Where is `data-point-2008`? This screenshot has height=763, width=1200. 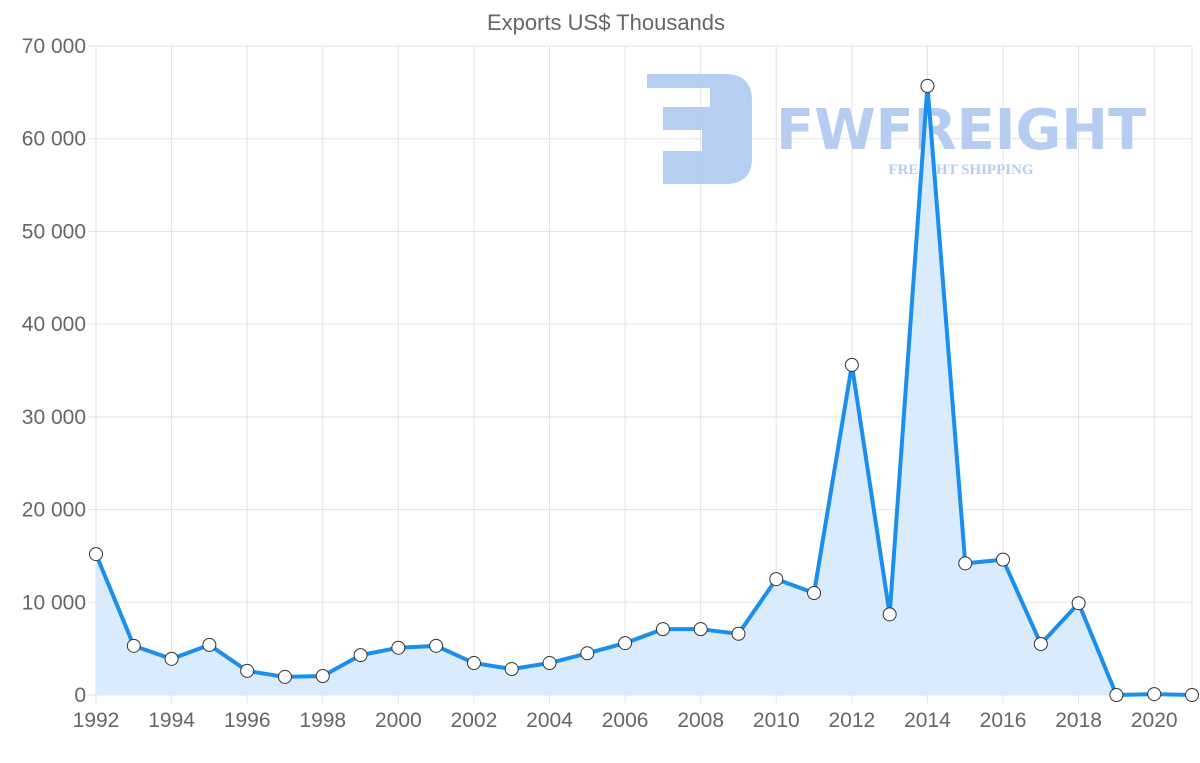 data-point-2008 is located at coordinates (700, 629).